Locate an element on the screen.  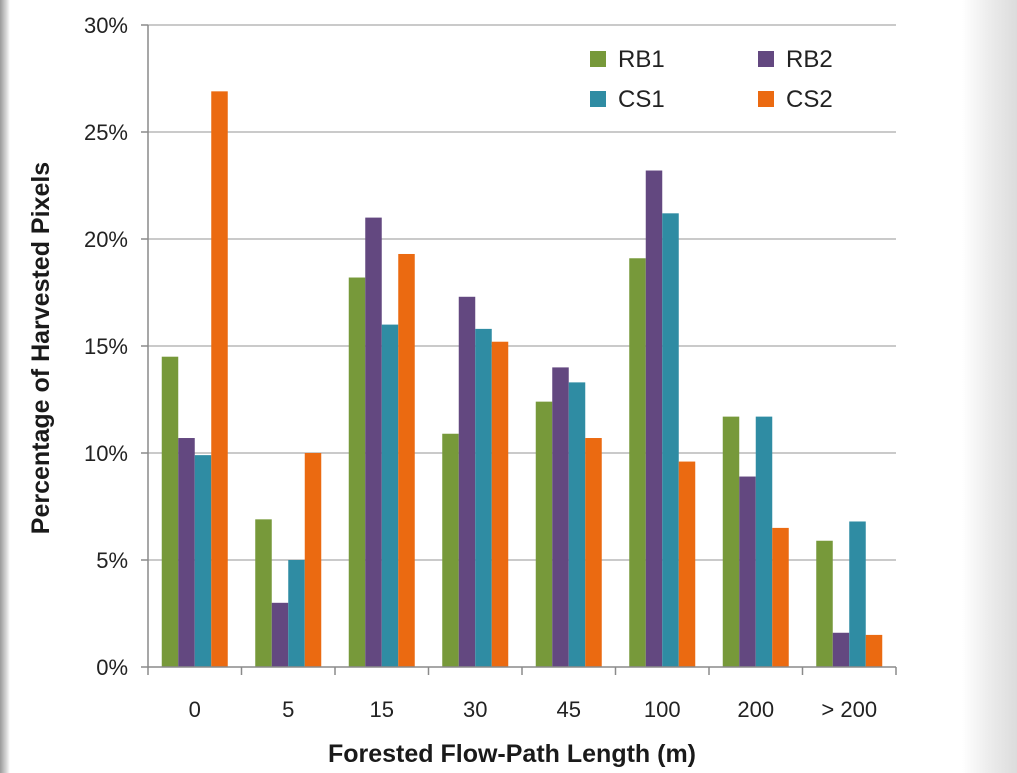
x-tick-label: 45 is located at coordinates (569, 709).